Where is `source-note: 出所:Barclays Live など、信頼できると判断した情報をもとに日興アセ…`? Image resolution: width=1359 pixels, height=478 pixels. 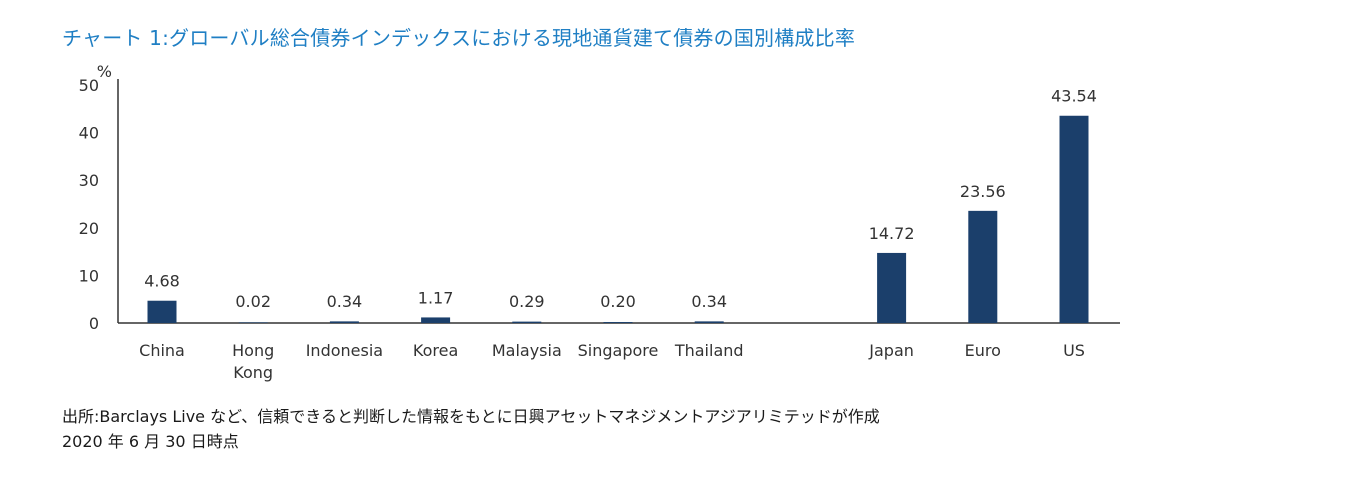
source-note: 出所:Barclays Live など、信頼できると判断した情報をもとに日興アセ… is located at coordinates (471, 429).